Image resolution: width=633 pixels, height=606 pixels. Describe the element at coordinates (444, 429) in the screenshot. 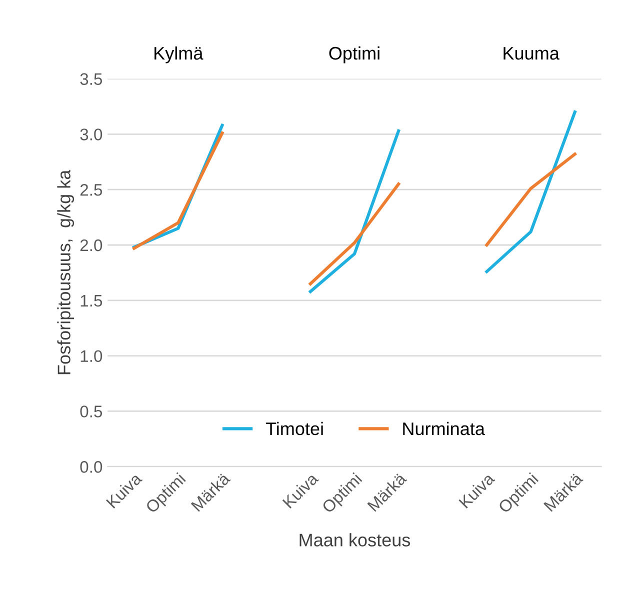

I see `legend-label: Nurminata` at that location.